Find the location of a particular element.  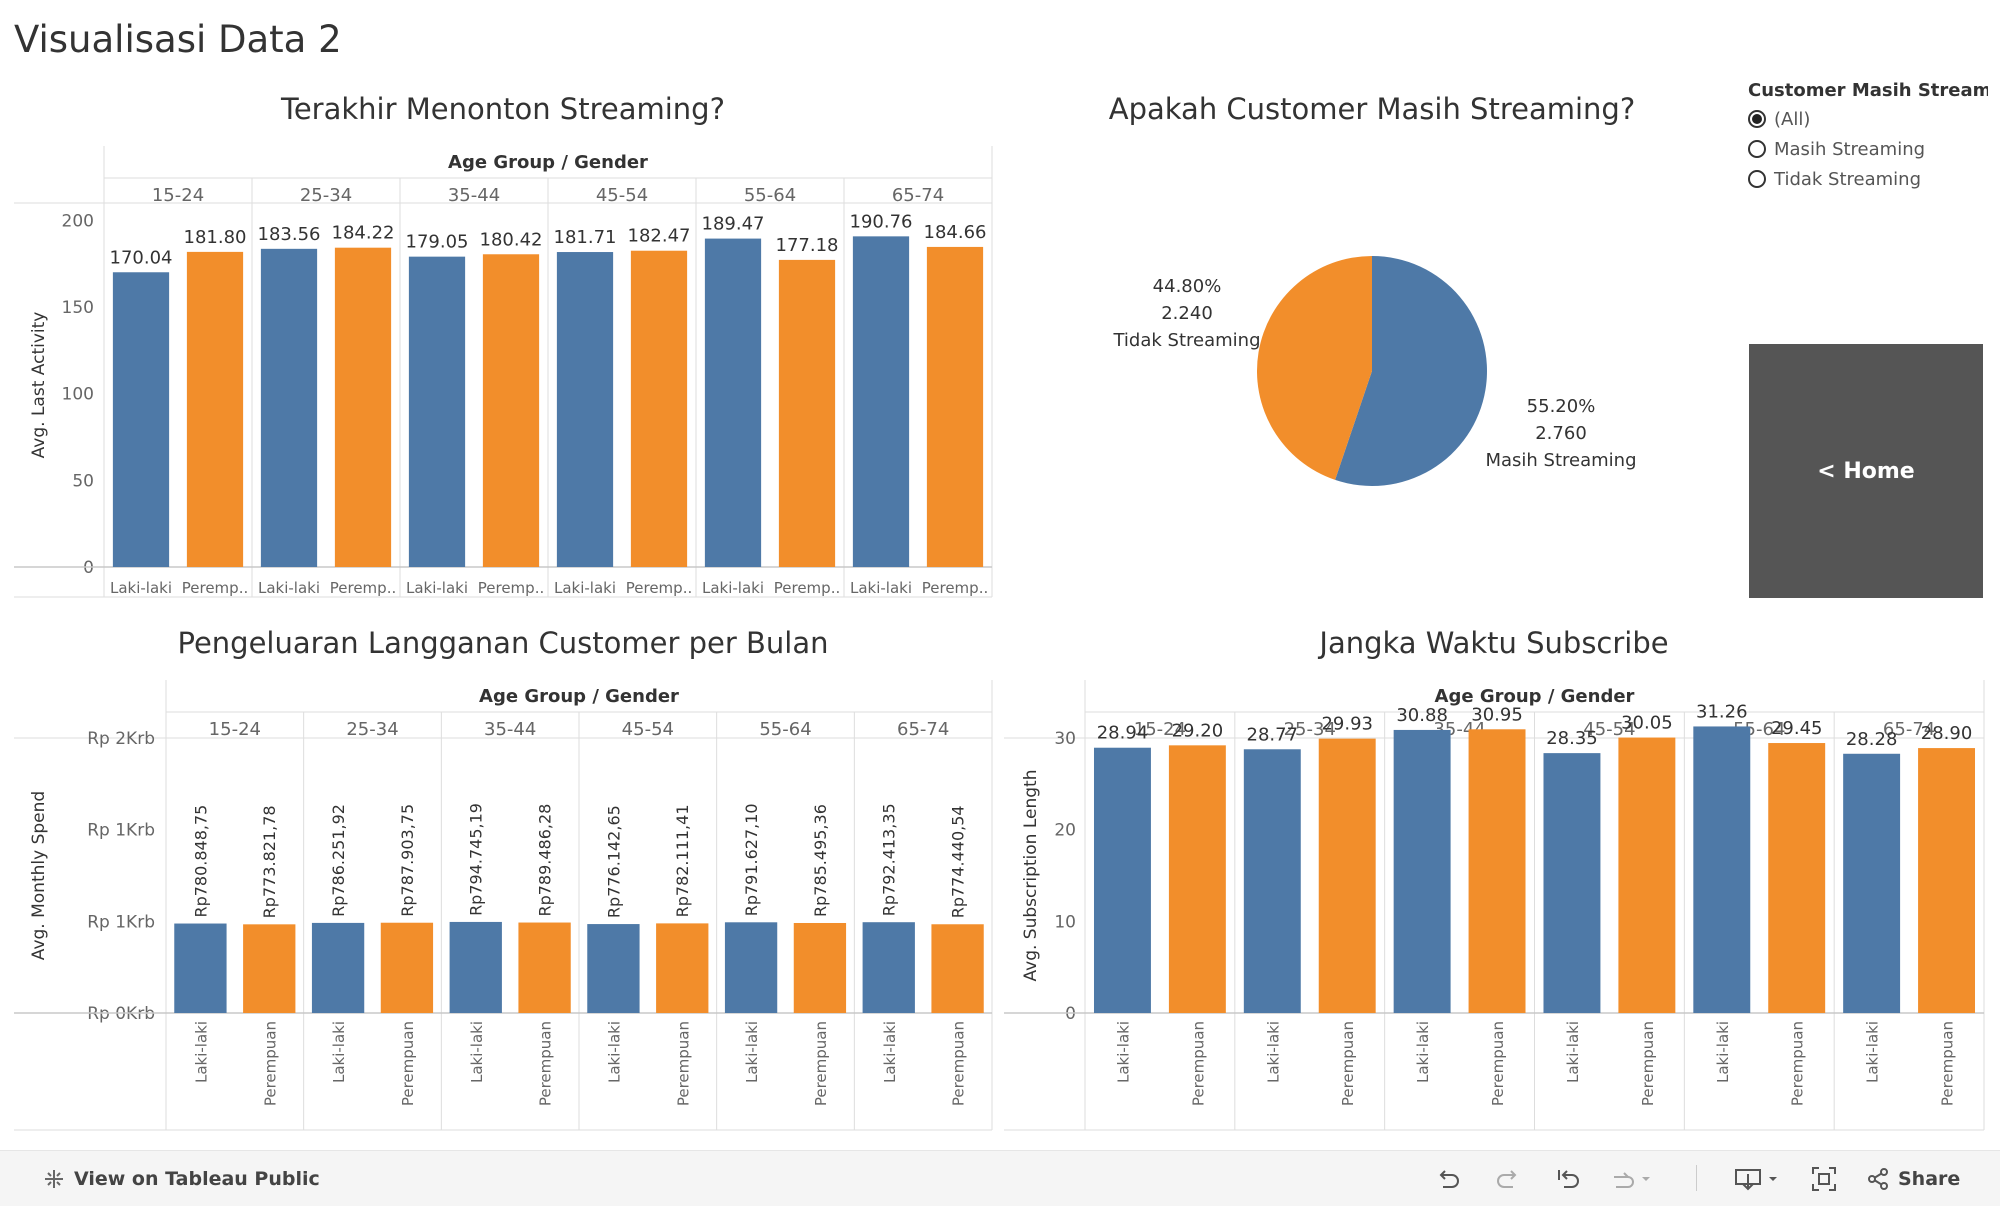

share-button: Share is located at coordinates (1913, 1178).